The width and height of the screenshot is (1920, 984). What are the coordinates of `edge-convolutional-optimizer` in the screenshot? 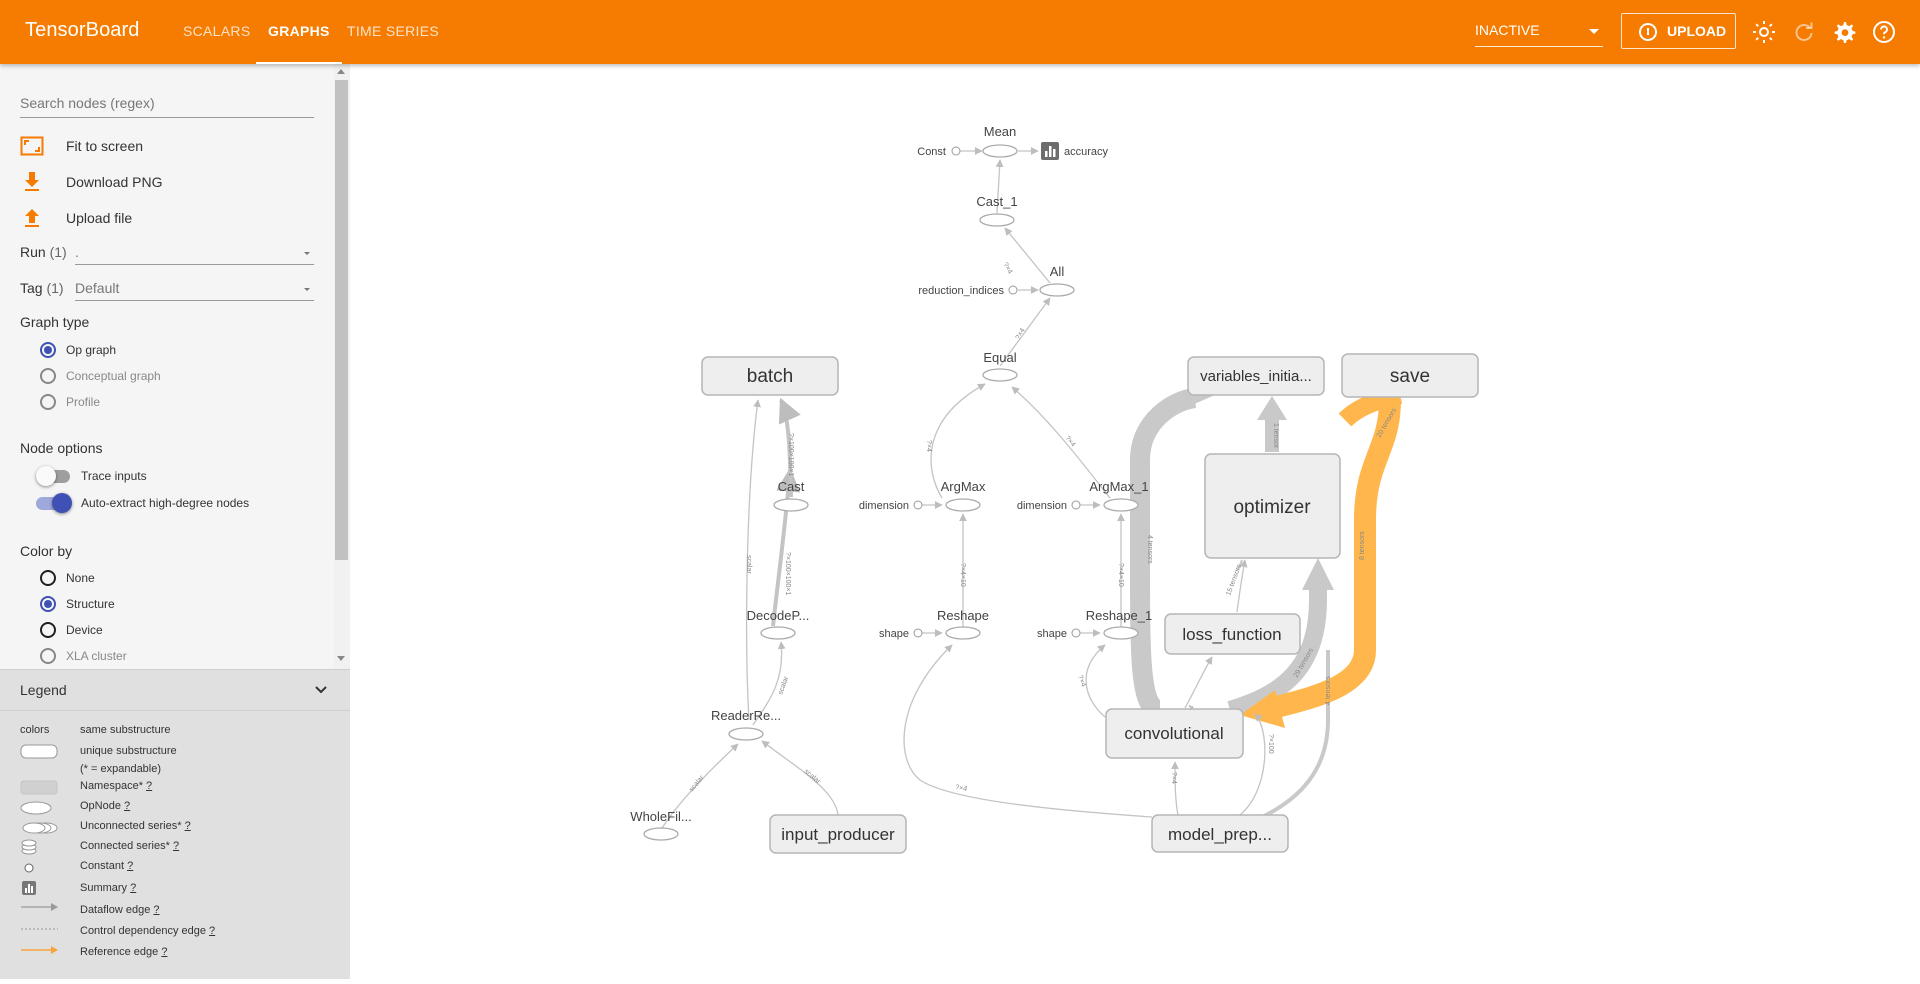 It's located at (1277, 652).